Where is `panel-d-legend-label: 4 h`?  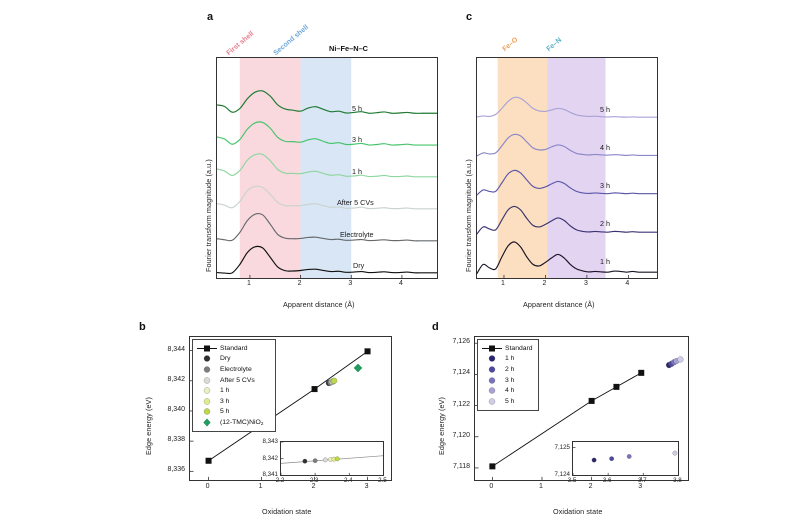
panel-d-legend-label: 4 h is located at coordinates (510, 391).